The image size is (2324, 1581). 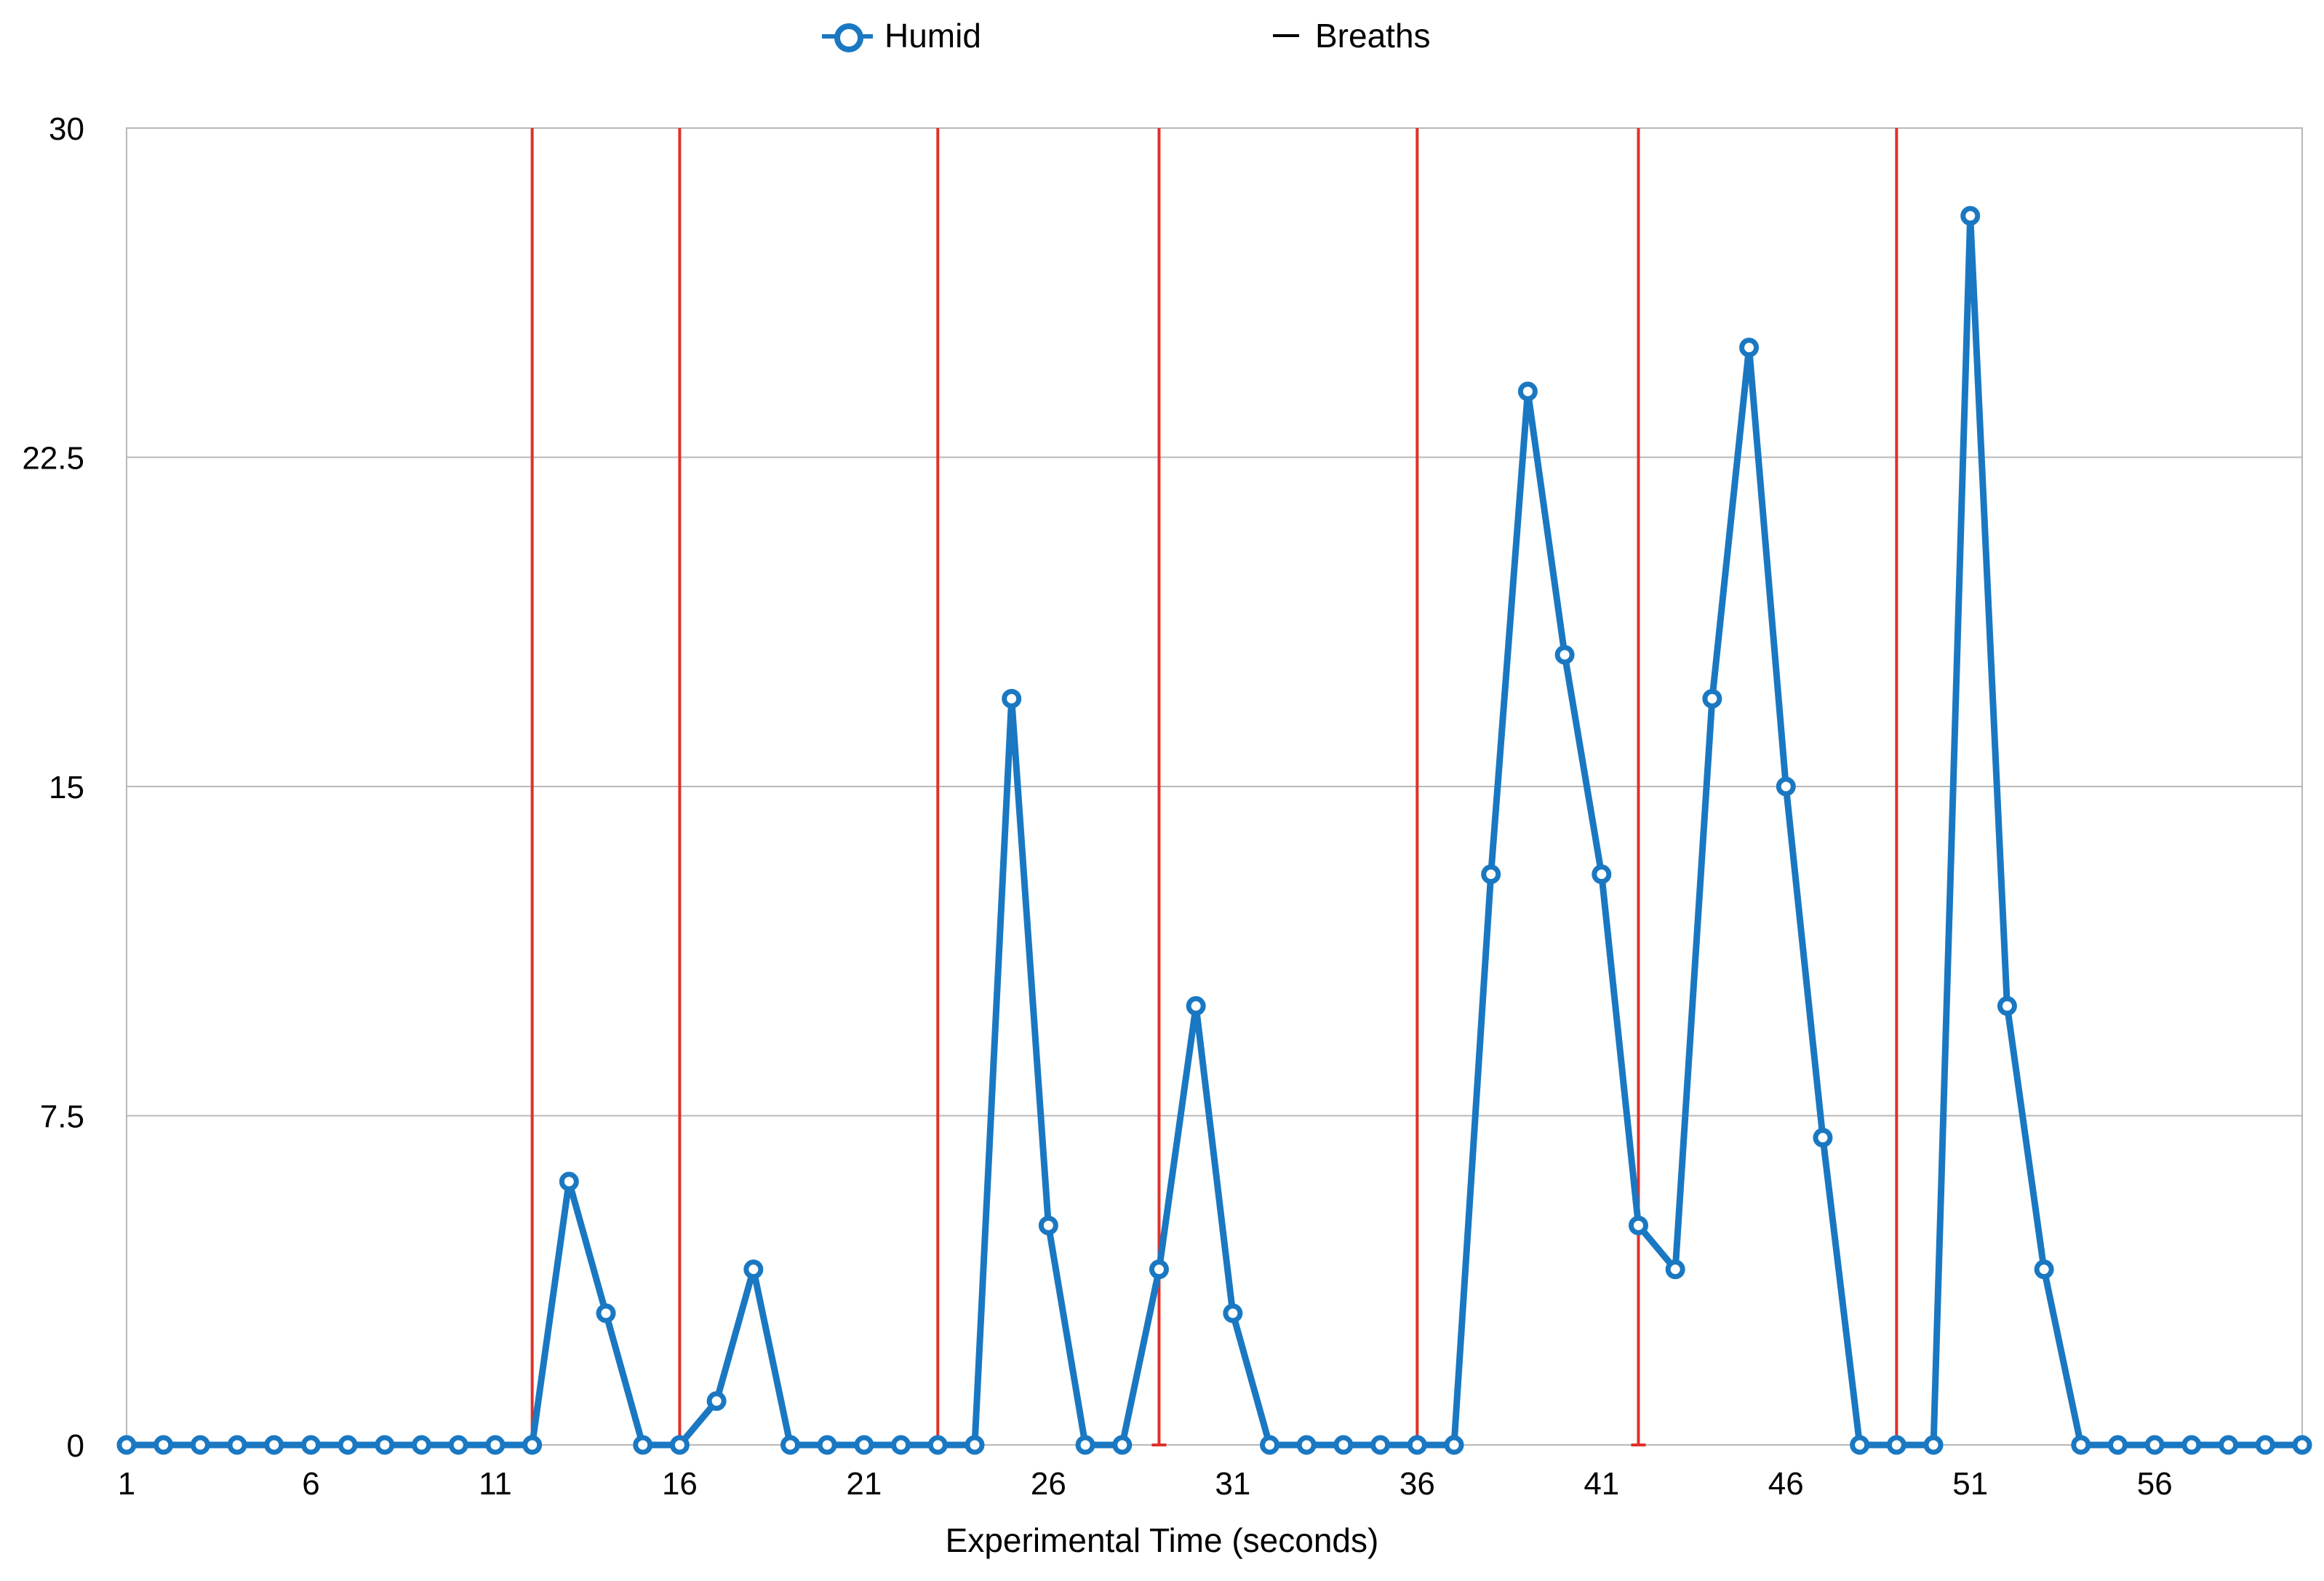 What do you see at coordinates (66, 788) in the screenshot?
I see `y-tick-label: 15` at bounding box center [66, 788].